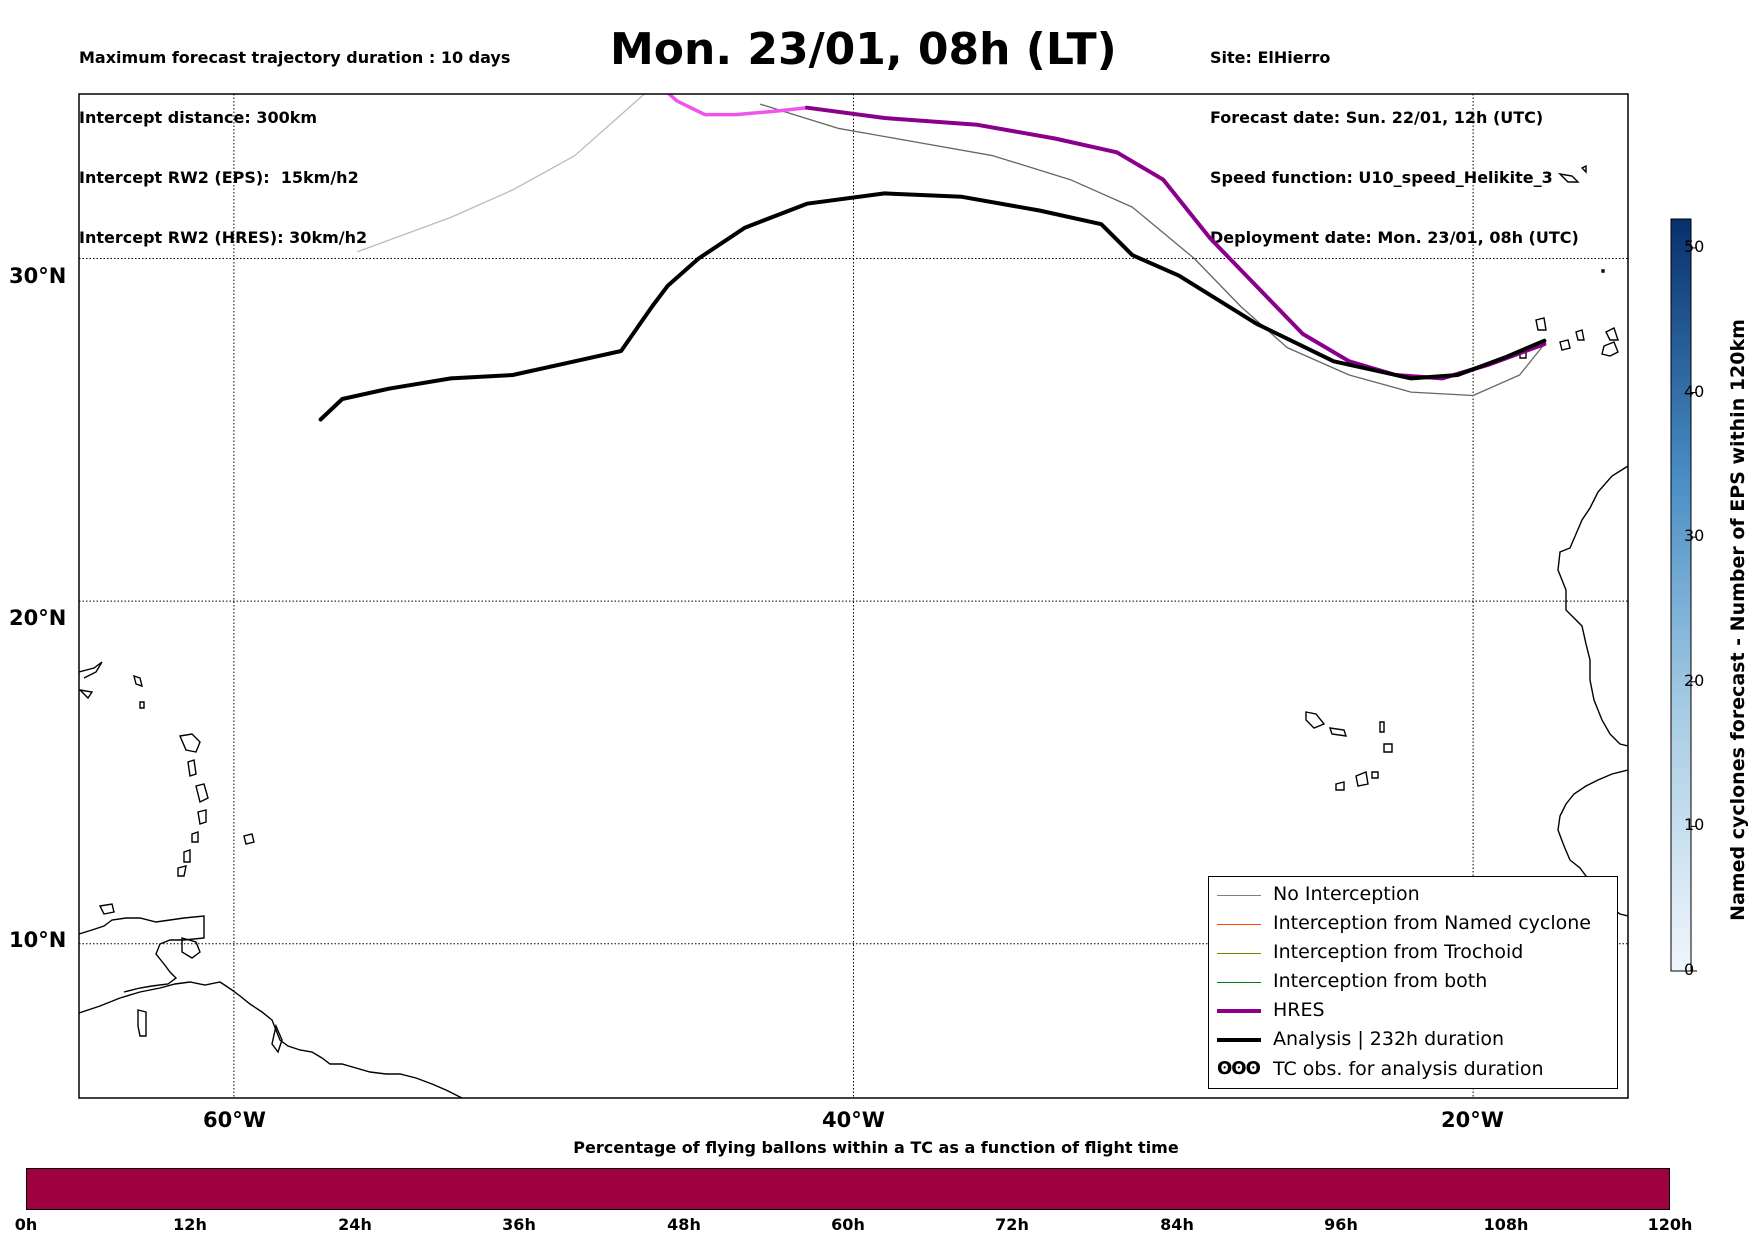 The height and width of the screenshot is (1241, 1752). I want to click on legend-item: Analysis | 232h duration, so click(1413, 1041).